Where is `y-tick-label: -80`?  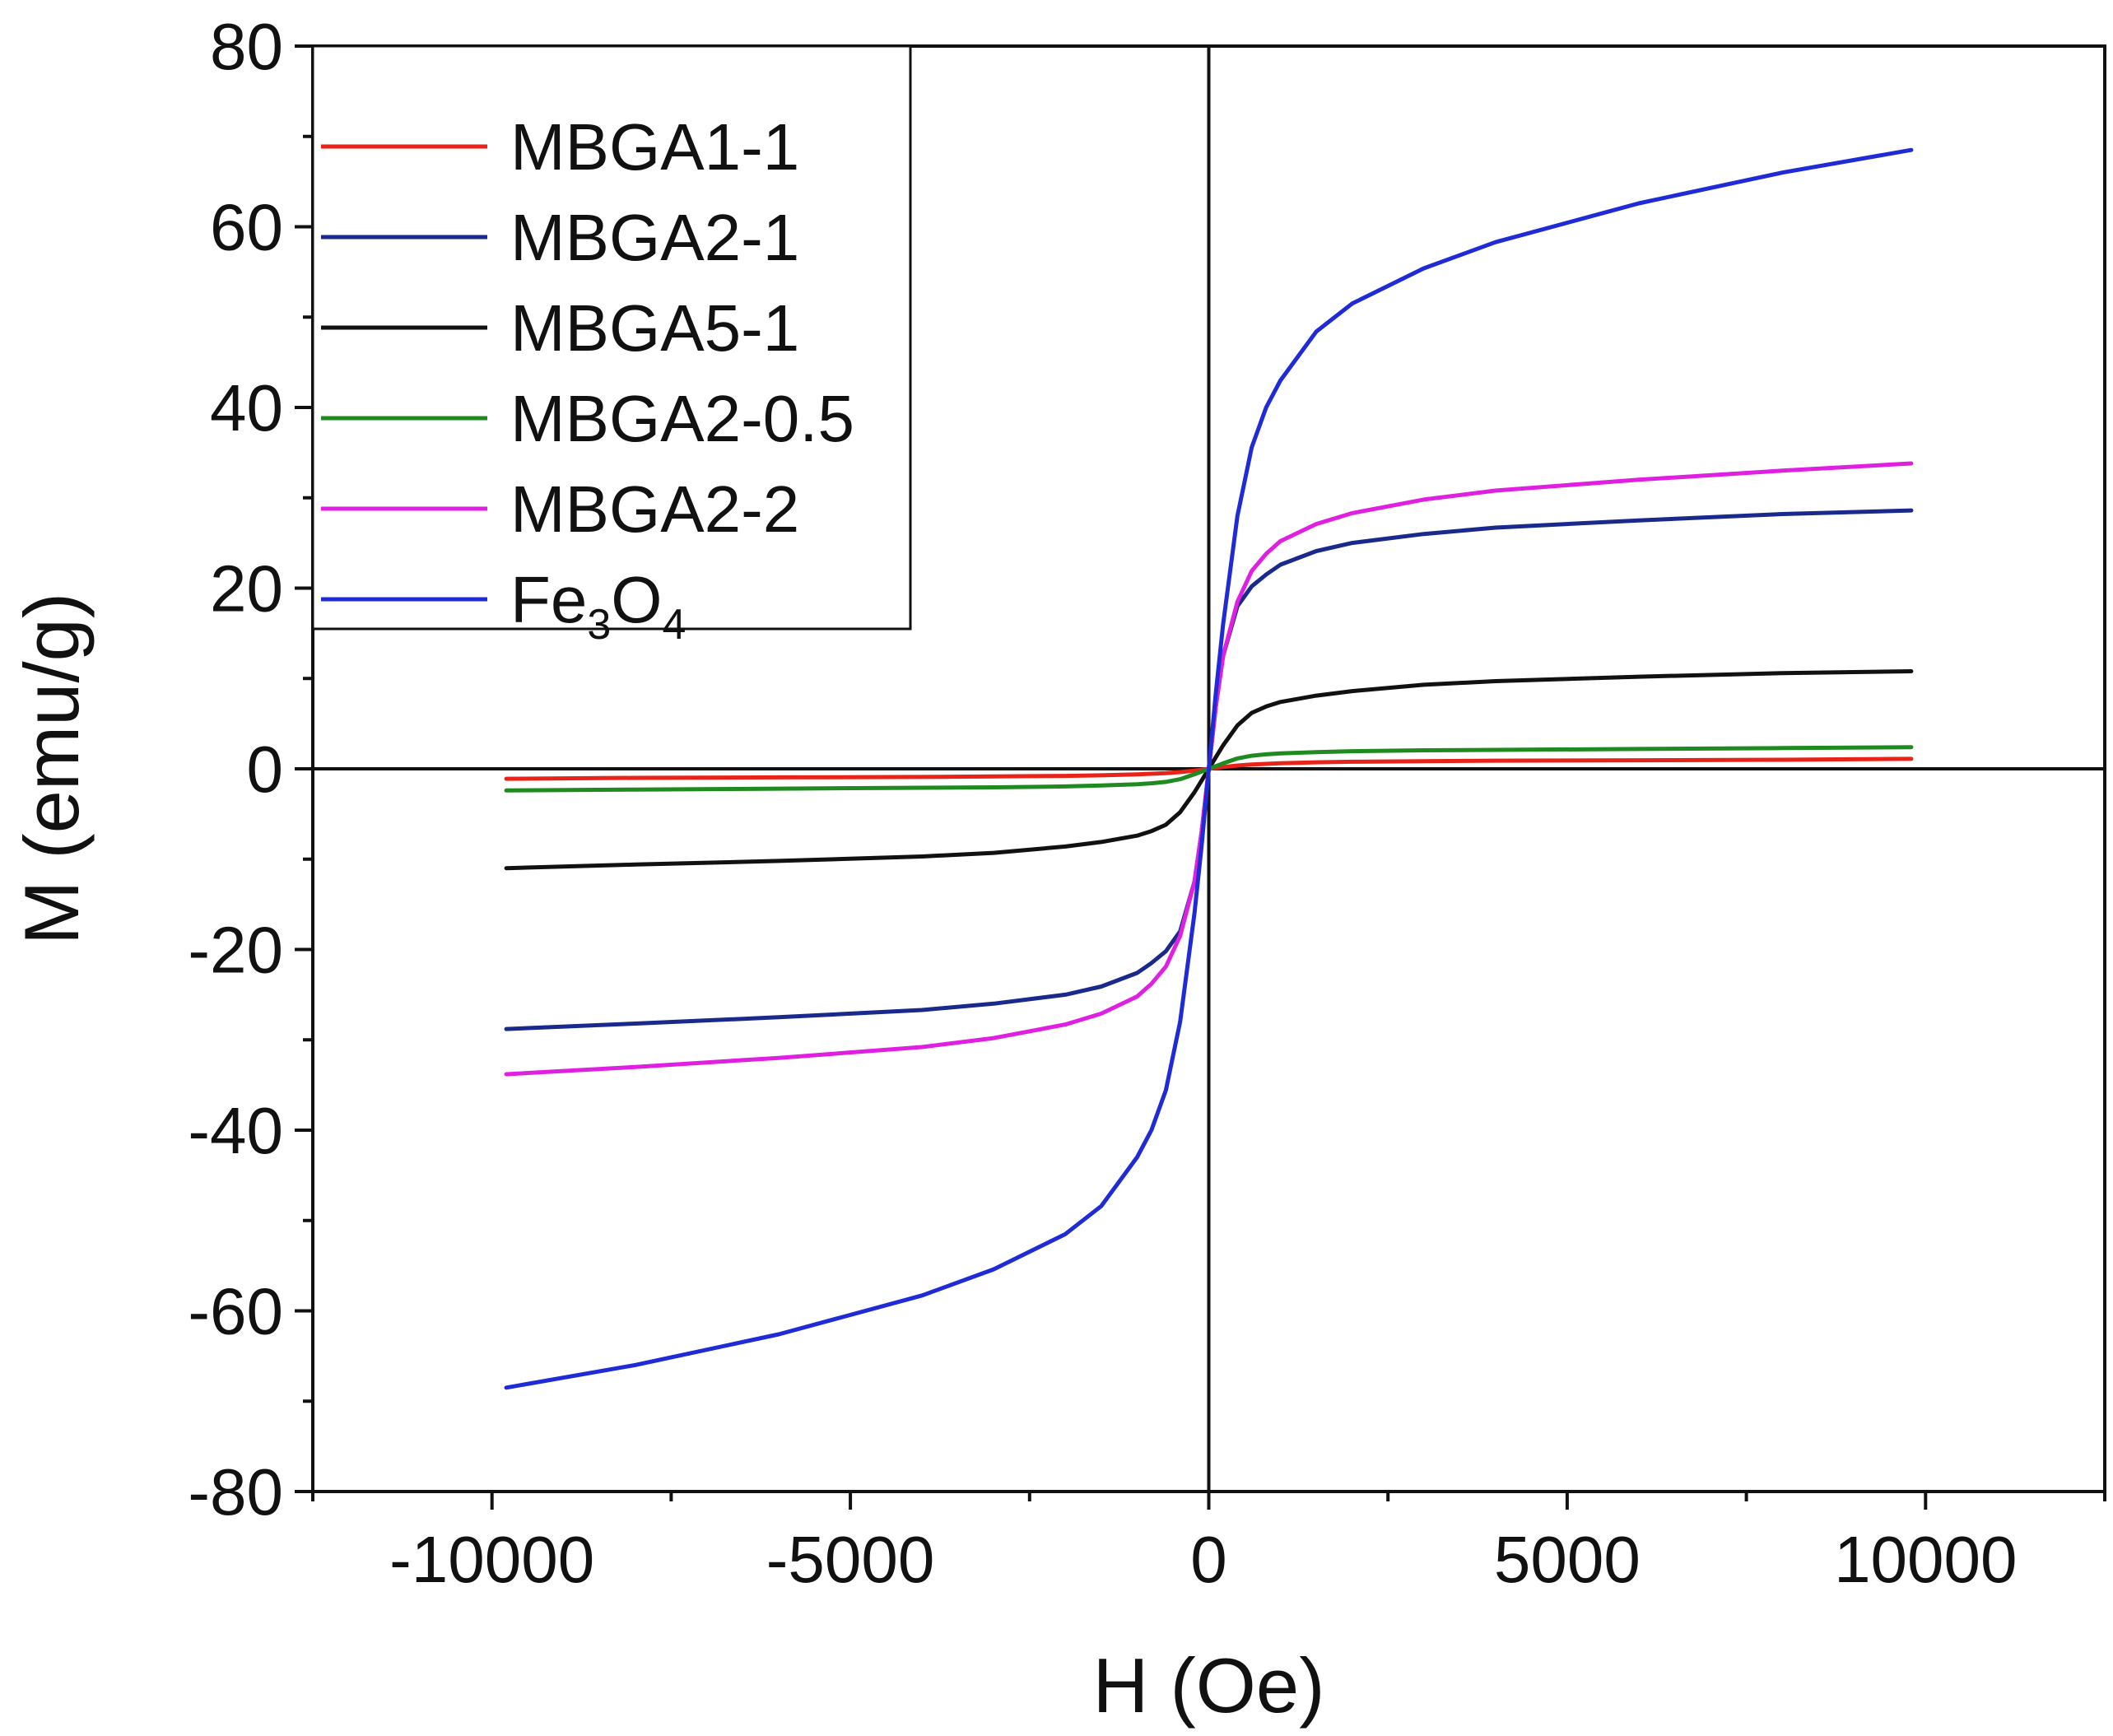
y-tick-label: -80 is located at coordinates (236, 1492).